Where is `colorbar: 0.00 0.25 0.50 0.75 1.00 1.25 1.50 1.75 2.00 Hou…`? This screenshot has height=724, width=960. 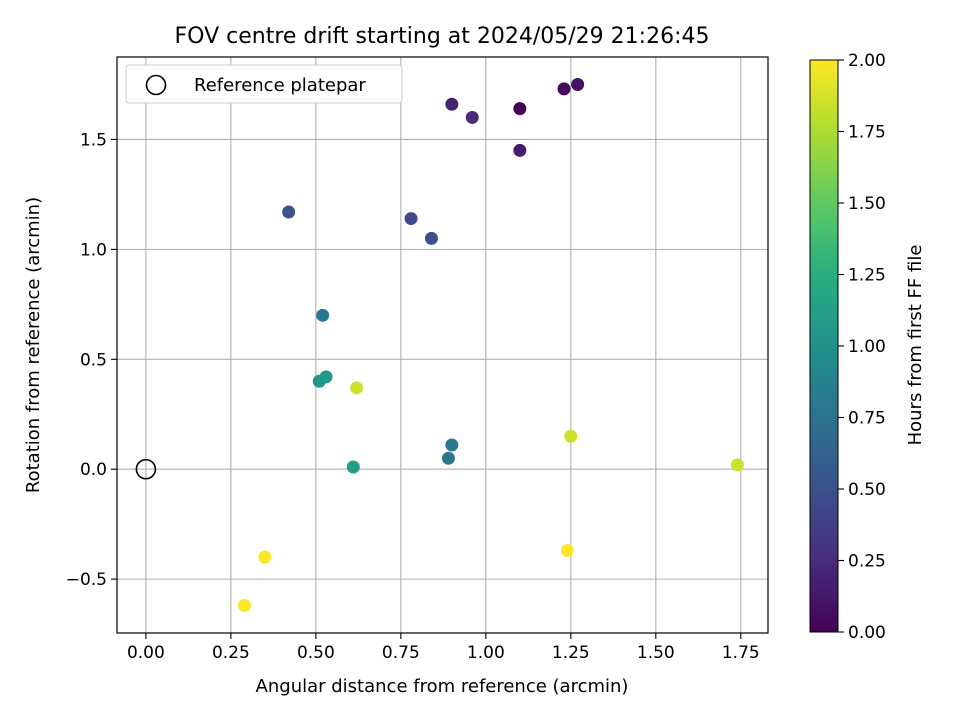 colorbar: 0.00 0.25 0.50 0.75 1.00 1.25 1.50 1.75 2.00 Hou… is located at coordinates (867, 347).